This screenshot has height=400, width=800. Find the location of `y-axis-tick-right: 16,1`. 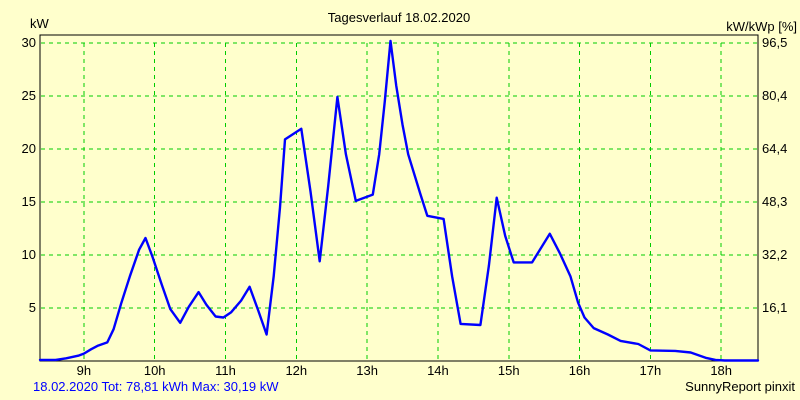

y-axis-tick-right: 16,1 is located at coordinates (775, 307).